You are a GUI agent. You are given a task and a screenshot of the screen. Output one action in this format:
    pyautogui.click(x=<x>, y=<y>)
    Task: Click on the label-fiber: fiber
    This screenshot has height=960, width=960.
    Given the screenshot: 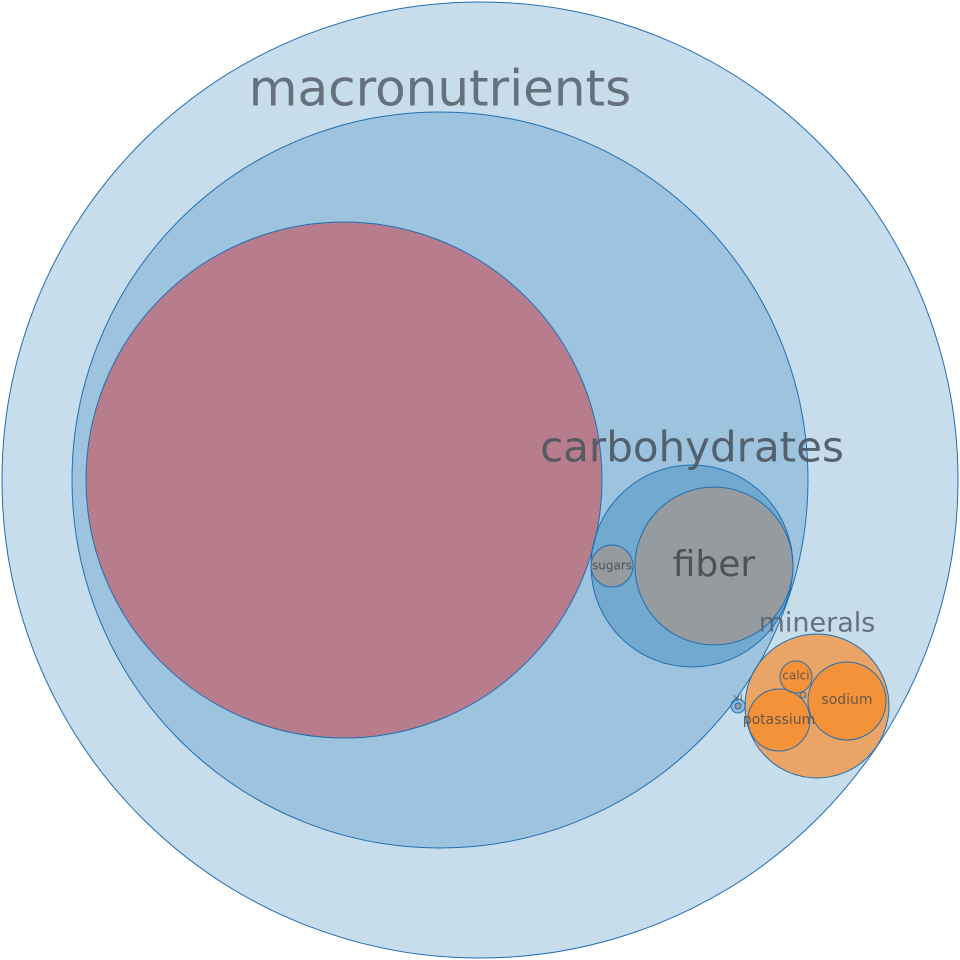 What is the action you would take?
    pyautogui.click(x=714, y=564)
    